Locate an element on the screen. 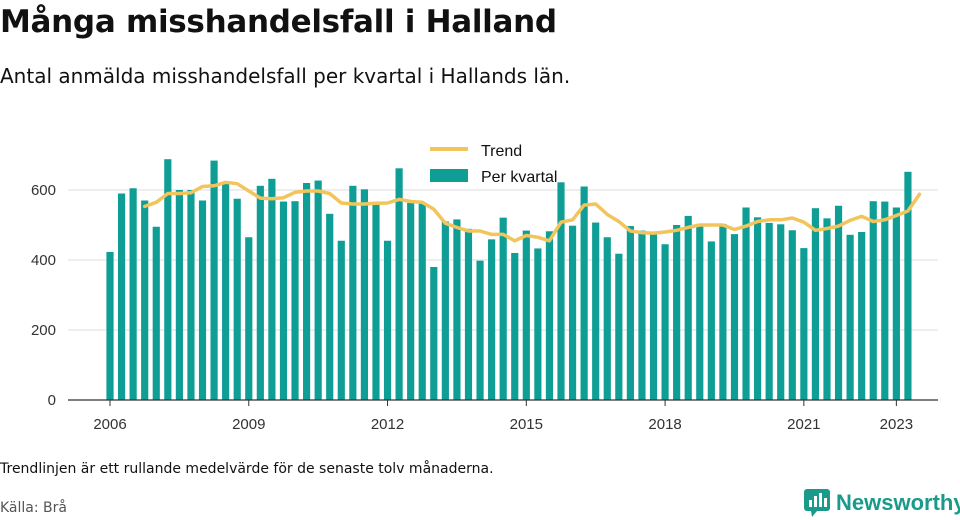 Image resolution: width=960 pixels, height=520 pixels. brand-name: Newsworthy is located at coordinates (898, 502).